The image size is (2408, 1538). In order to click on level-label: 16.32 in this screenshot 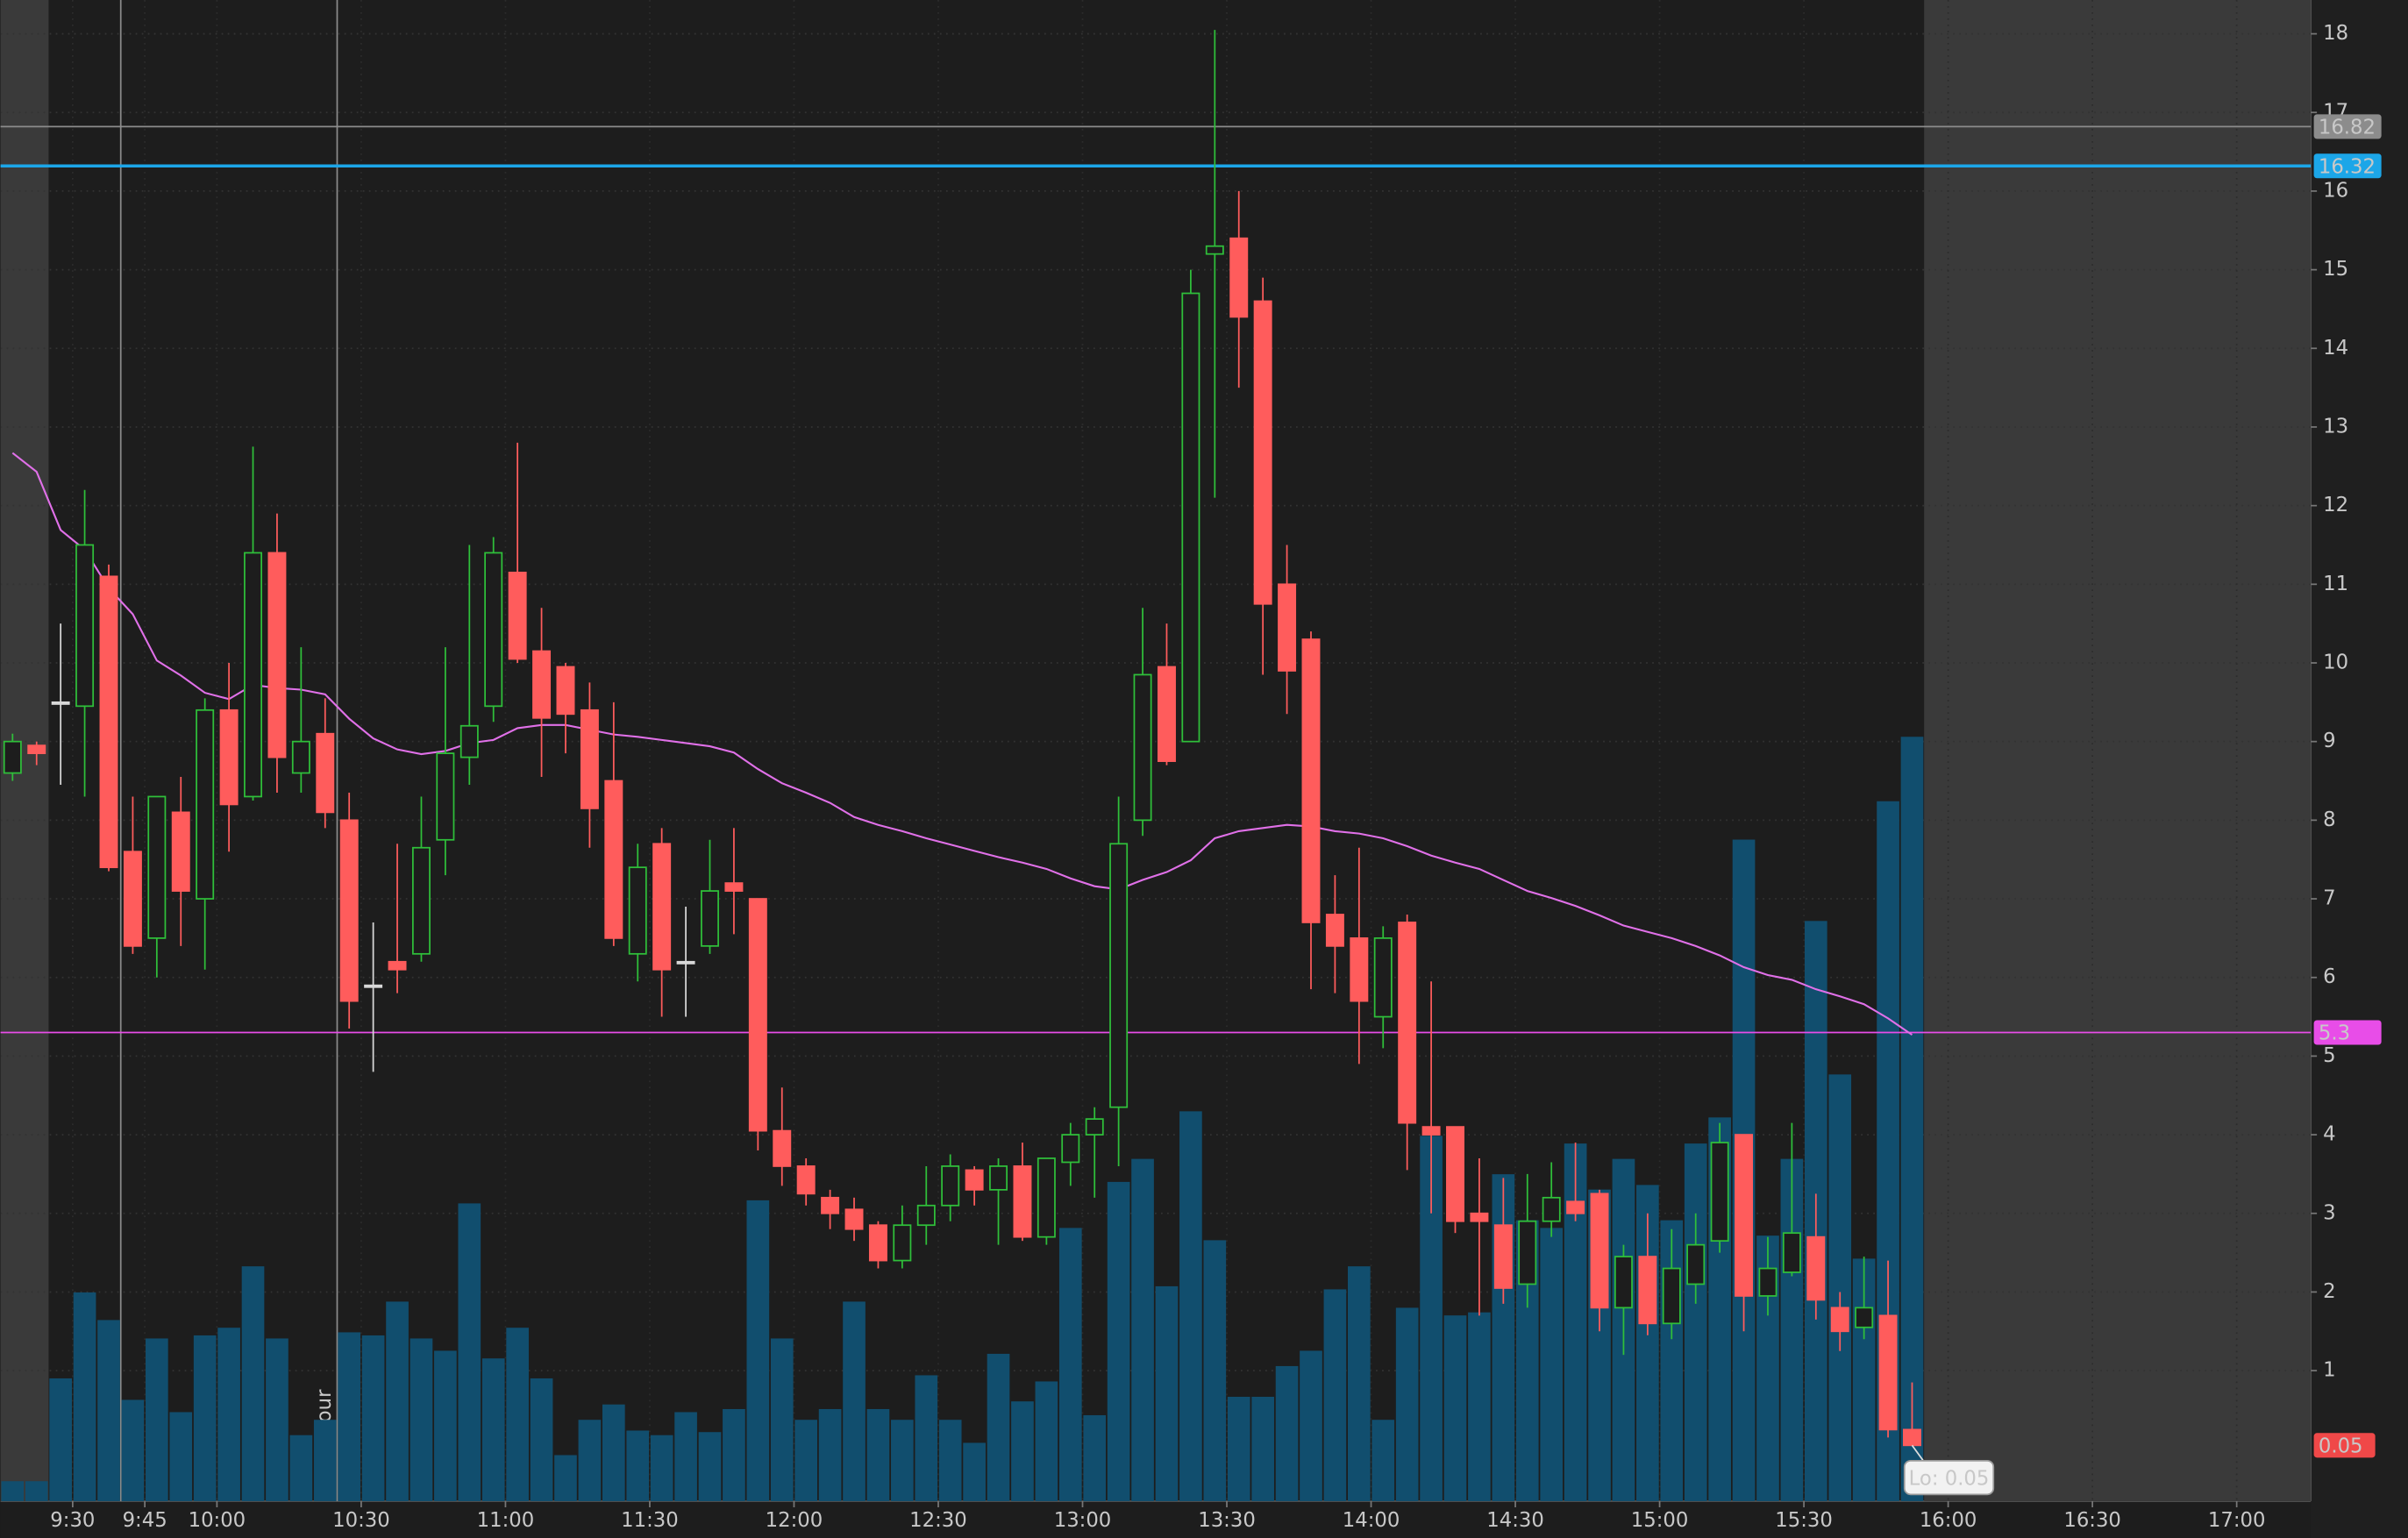, I will do `click(2347, 166)`.